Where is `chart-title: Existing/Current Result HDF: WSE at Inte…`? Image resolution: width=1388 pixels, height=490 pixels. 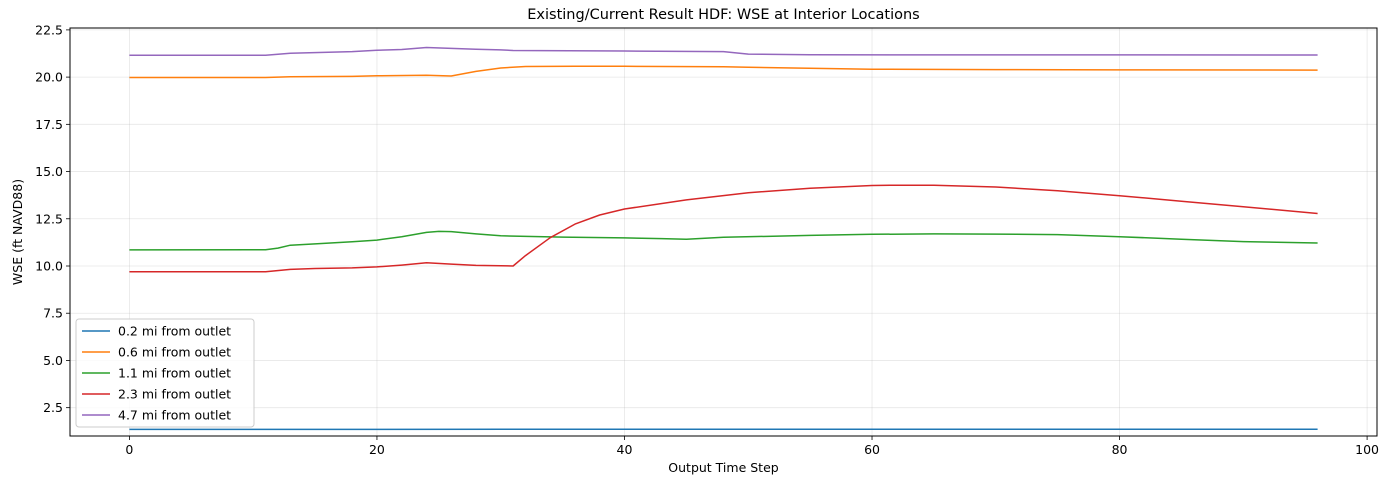 chart-title: Existing/Current Result HDF: WSE at Inte… is located at coordinates (723, 15).